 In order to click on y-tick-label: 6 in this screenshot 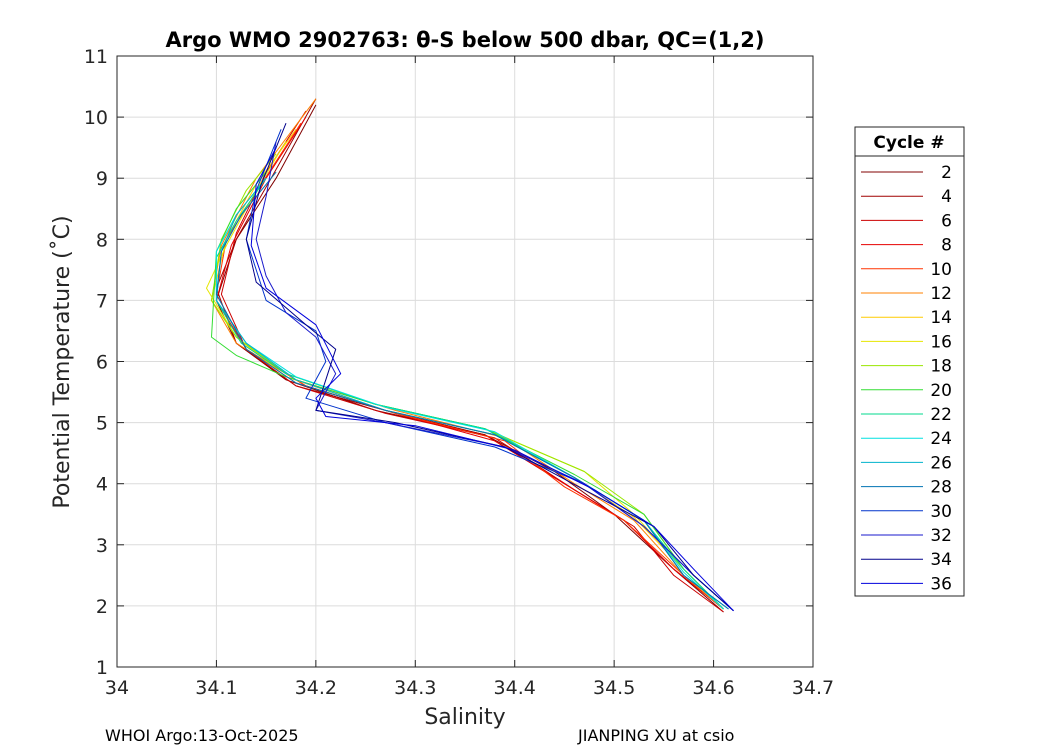, I will do `click(102, 363)`.